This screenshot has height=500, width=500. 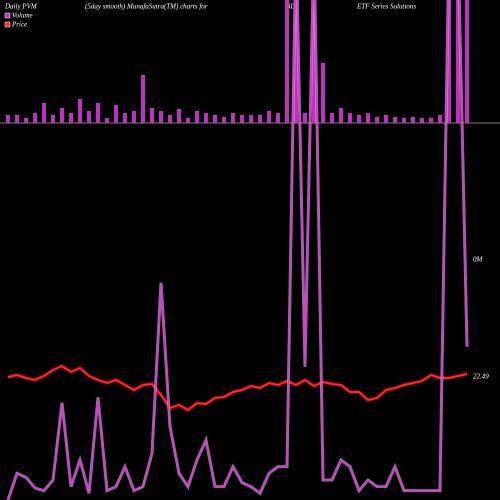 I want to click on line, so click(x=237, y=388).